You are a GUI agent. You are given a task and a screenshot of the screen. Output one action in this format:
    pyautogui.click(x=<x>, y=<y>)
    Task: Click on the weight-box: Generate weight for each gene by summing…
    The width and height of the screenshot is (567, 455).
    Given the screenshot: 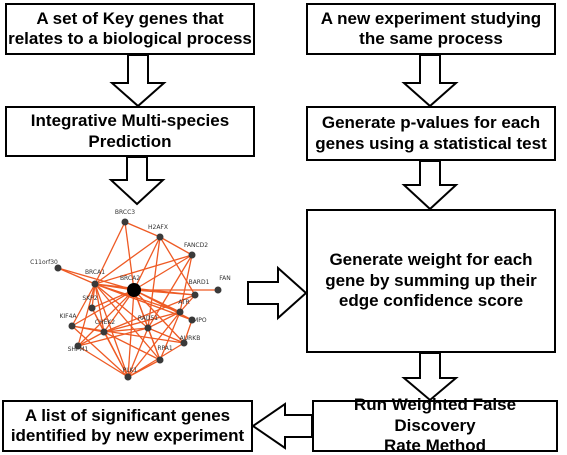 What is the action you would take?
    pyautogui.click(x=431, y=281)
    